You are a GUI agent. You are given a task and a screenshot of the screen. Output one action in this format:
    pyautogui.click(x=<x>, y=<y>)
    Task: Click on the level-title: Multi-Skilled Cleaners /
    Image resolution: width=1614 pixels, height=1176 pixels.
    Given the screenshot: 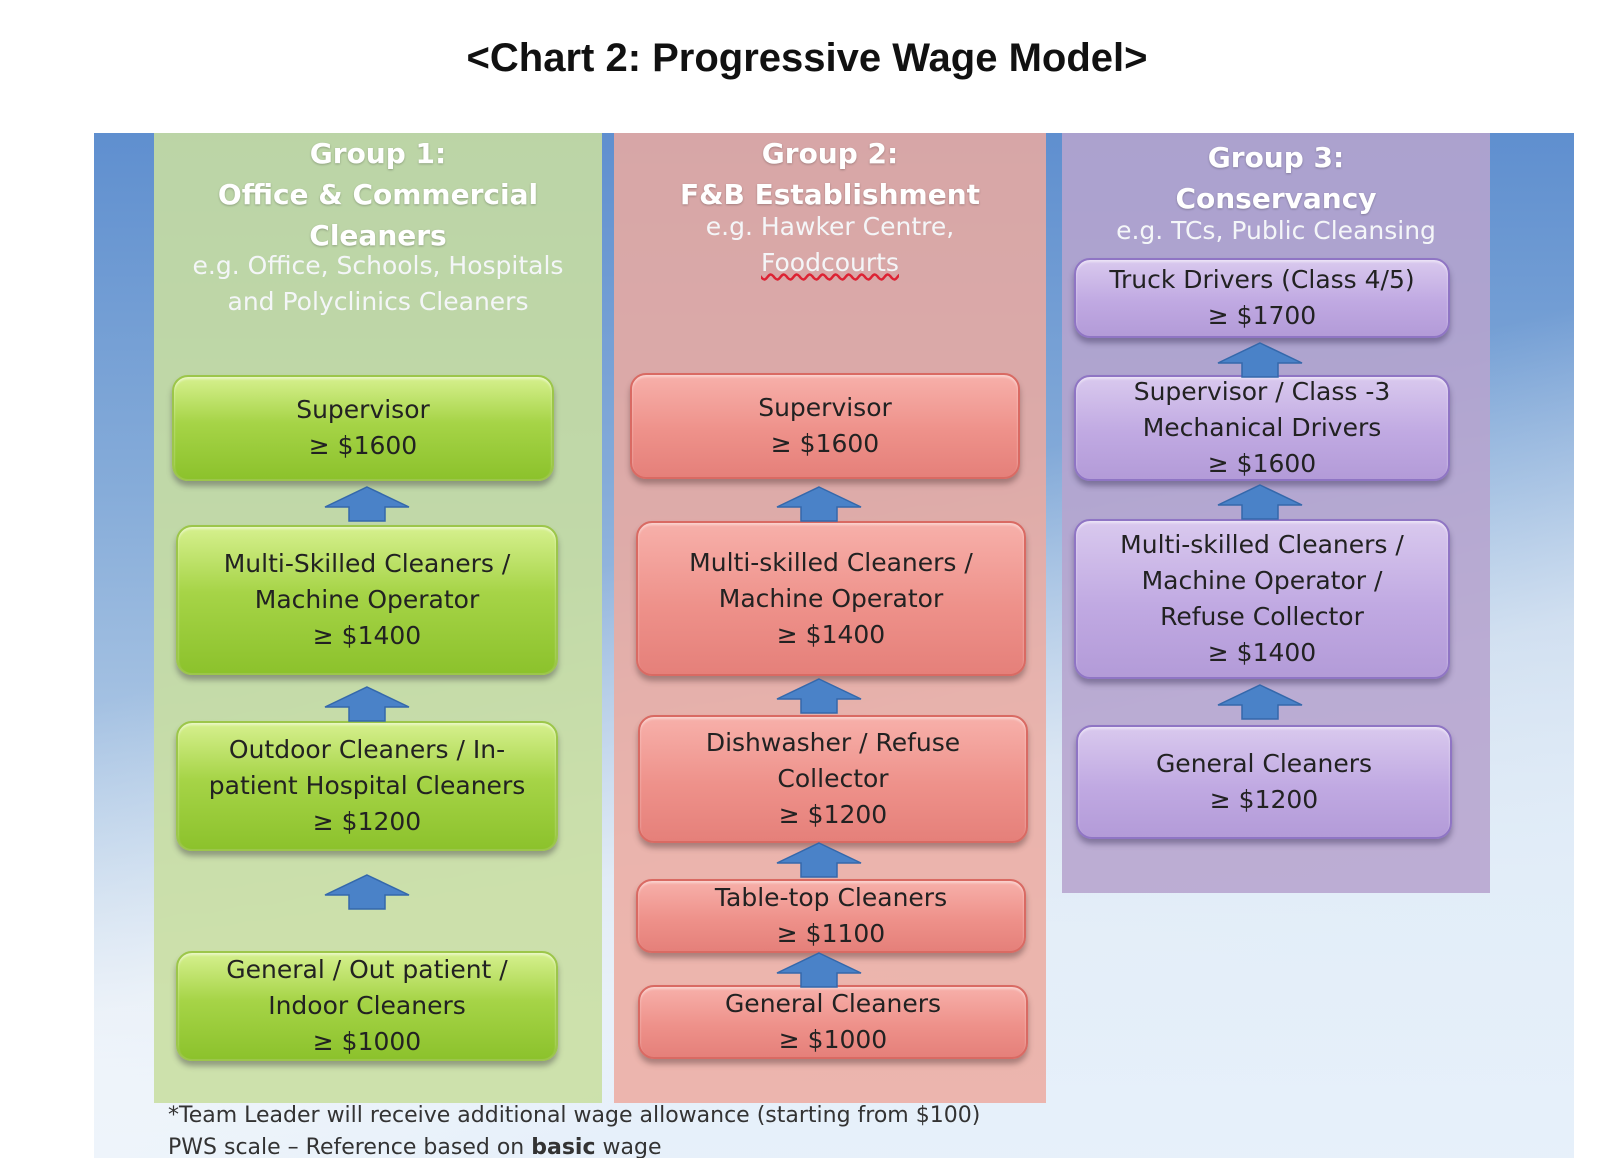 What is the action you would take?
    pyautogui.click(x=367, y=563)
    